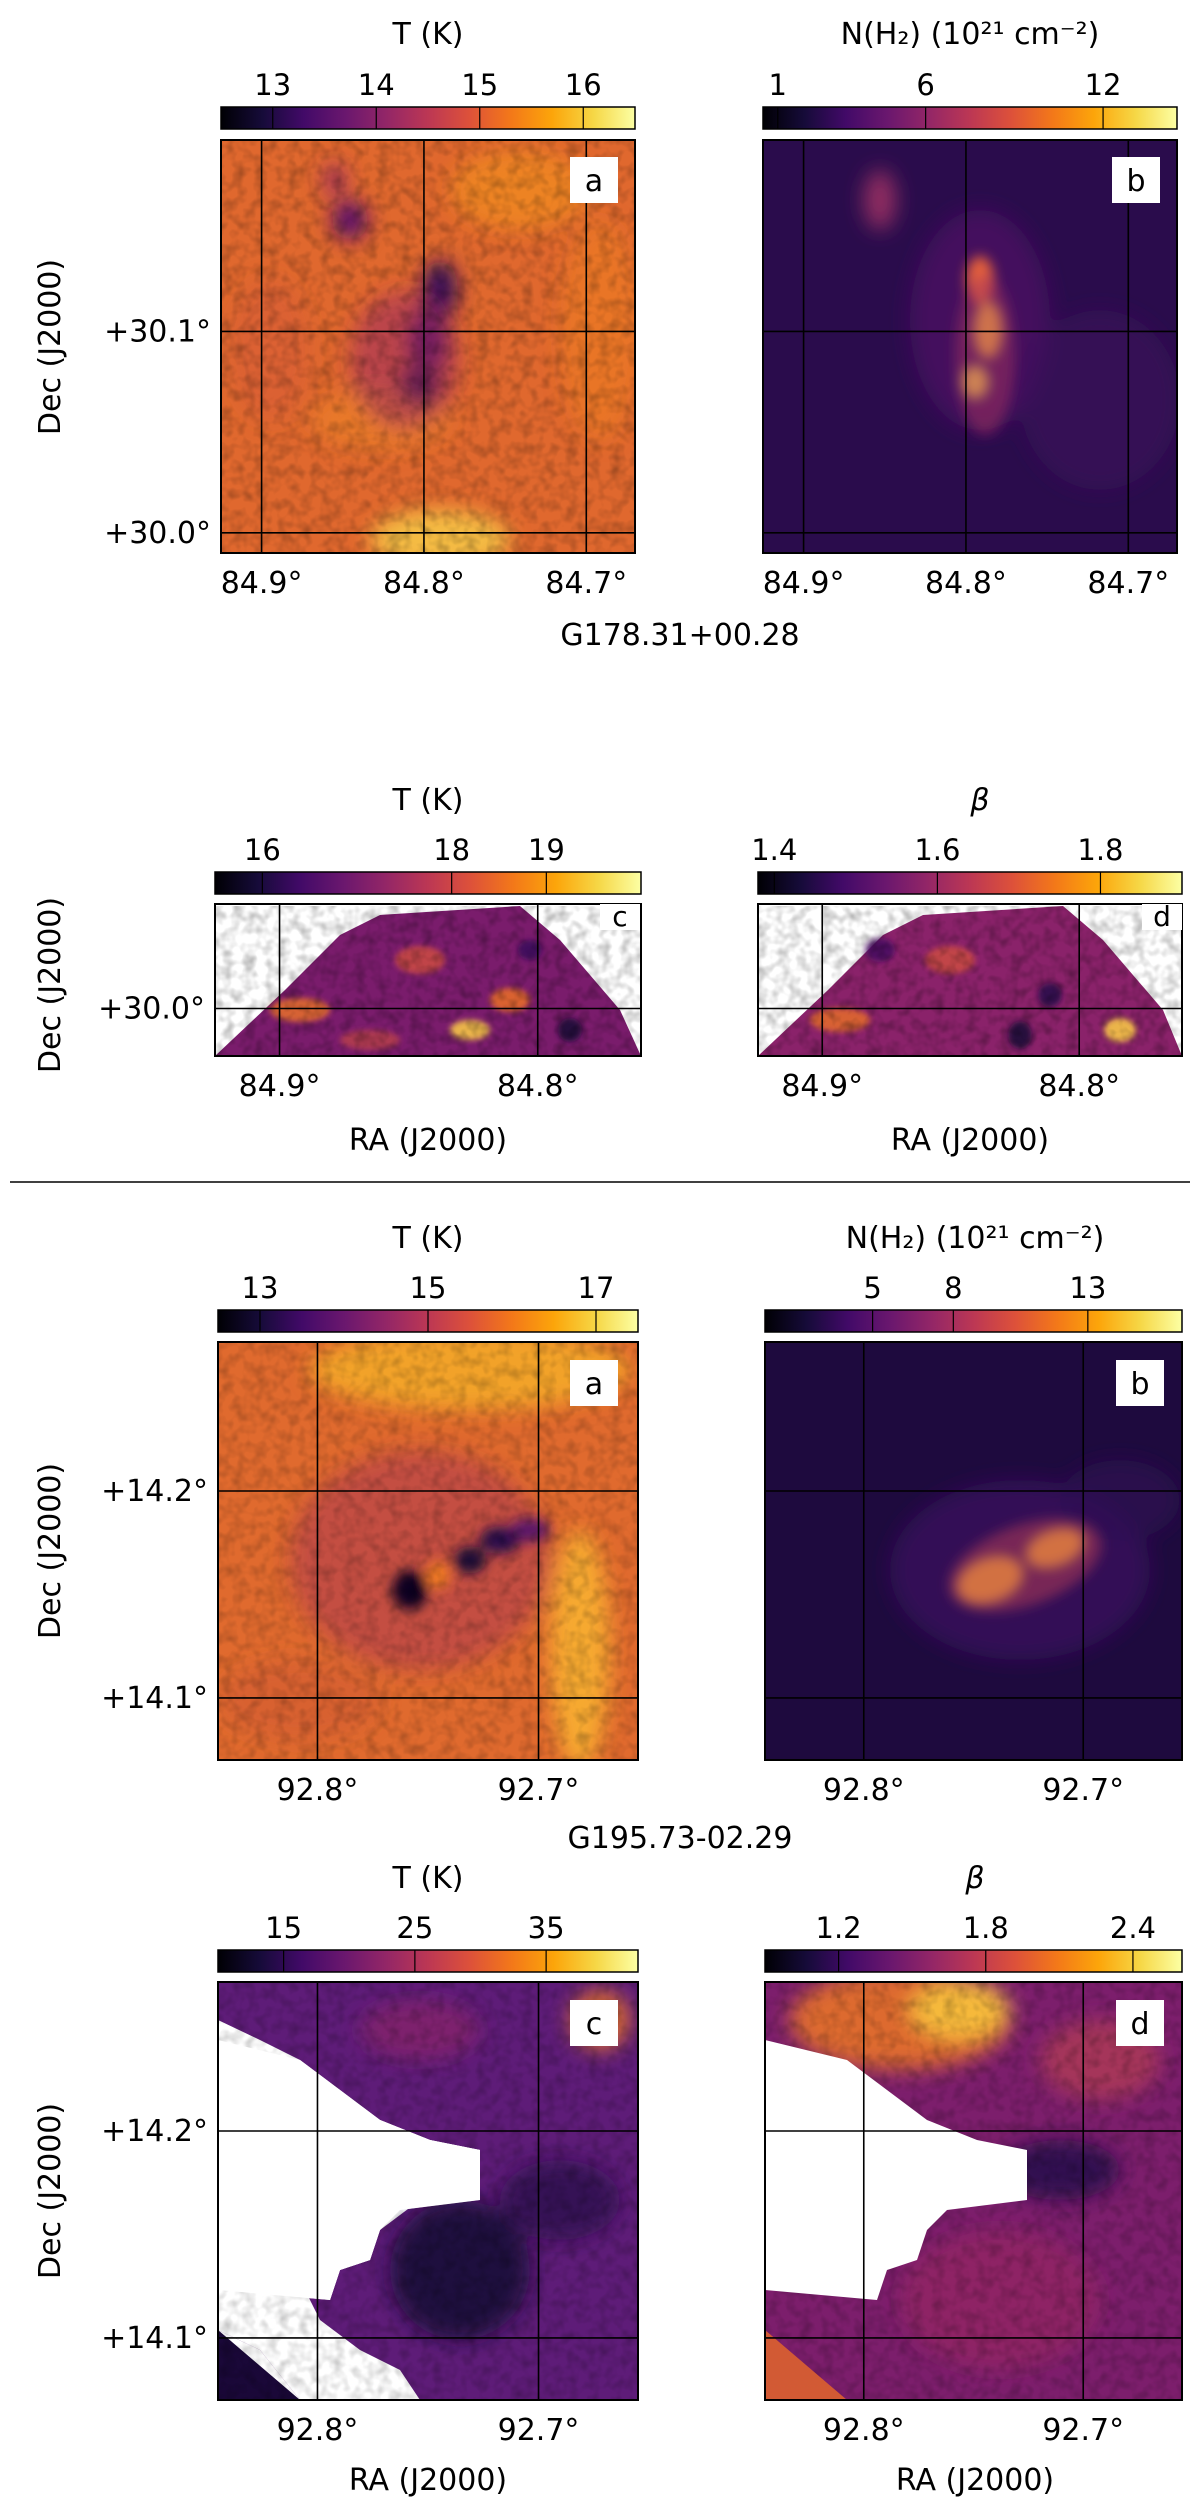  Describe the element at coordinates (974, 1878) in the screenshot. I see `colorbar-label-g195-d: β` at that location.